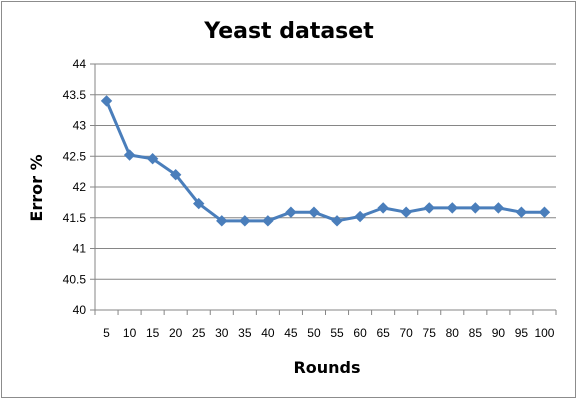  I want to click on y-tick-label: 42, so click(80, 187).